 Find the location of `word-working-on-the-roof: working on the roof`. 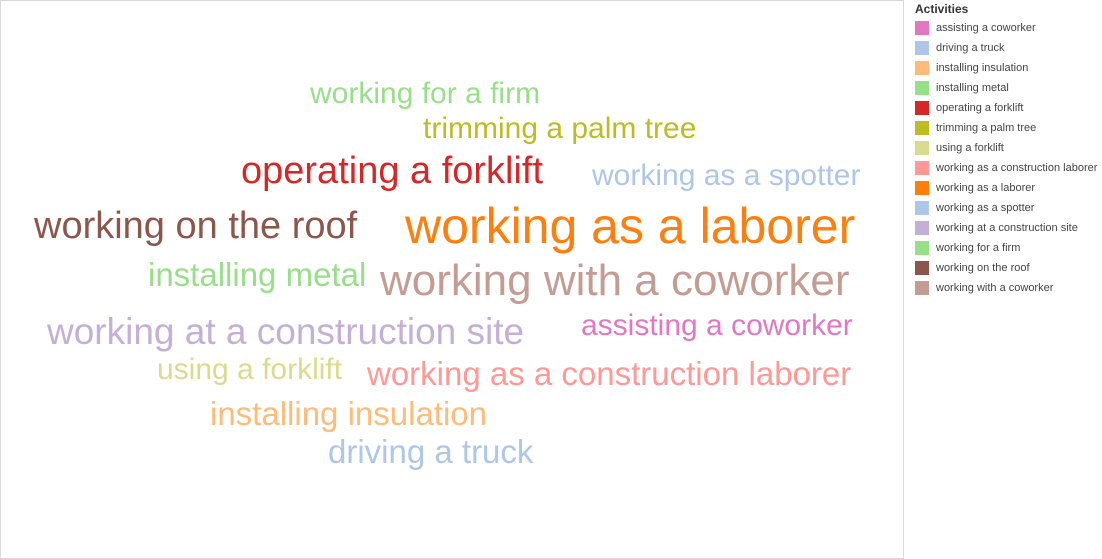

word-working-on-the-roof: working on the roof is located at coordinates (196, 226).